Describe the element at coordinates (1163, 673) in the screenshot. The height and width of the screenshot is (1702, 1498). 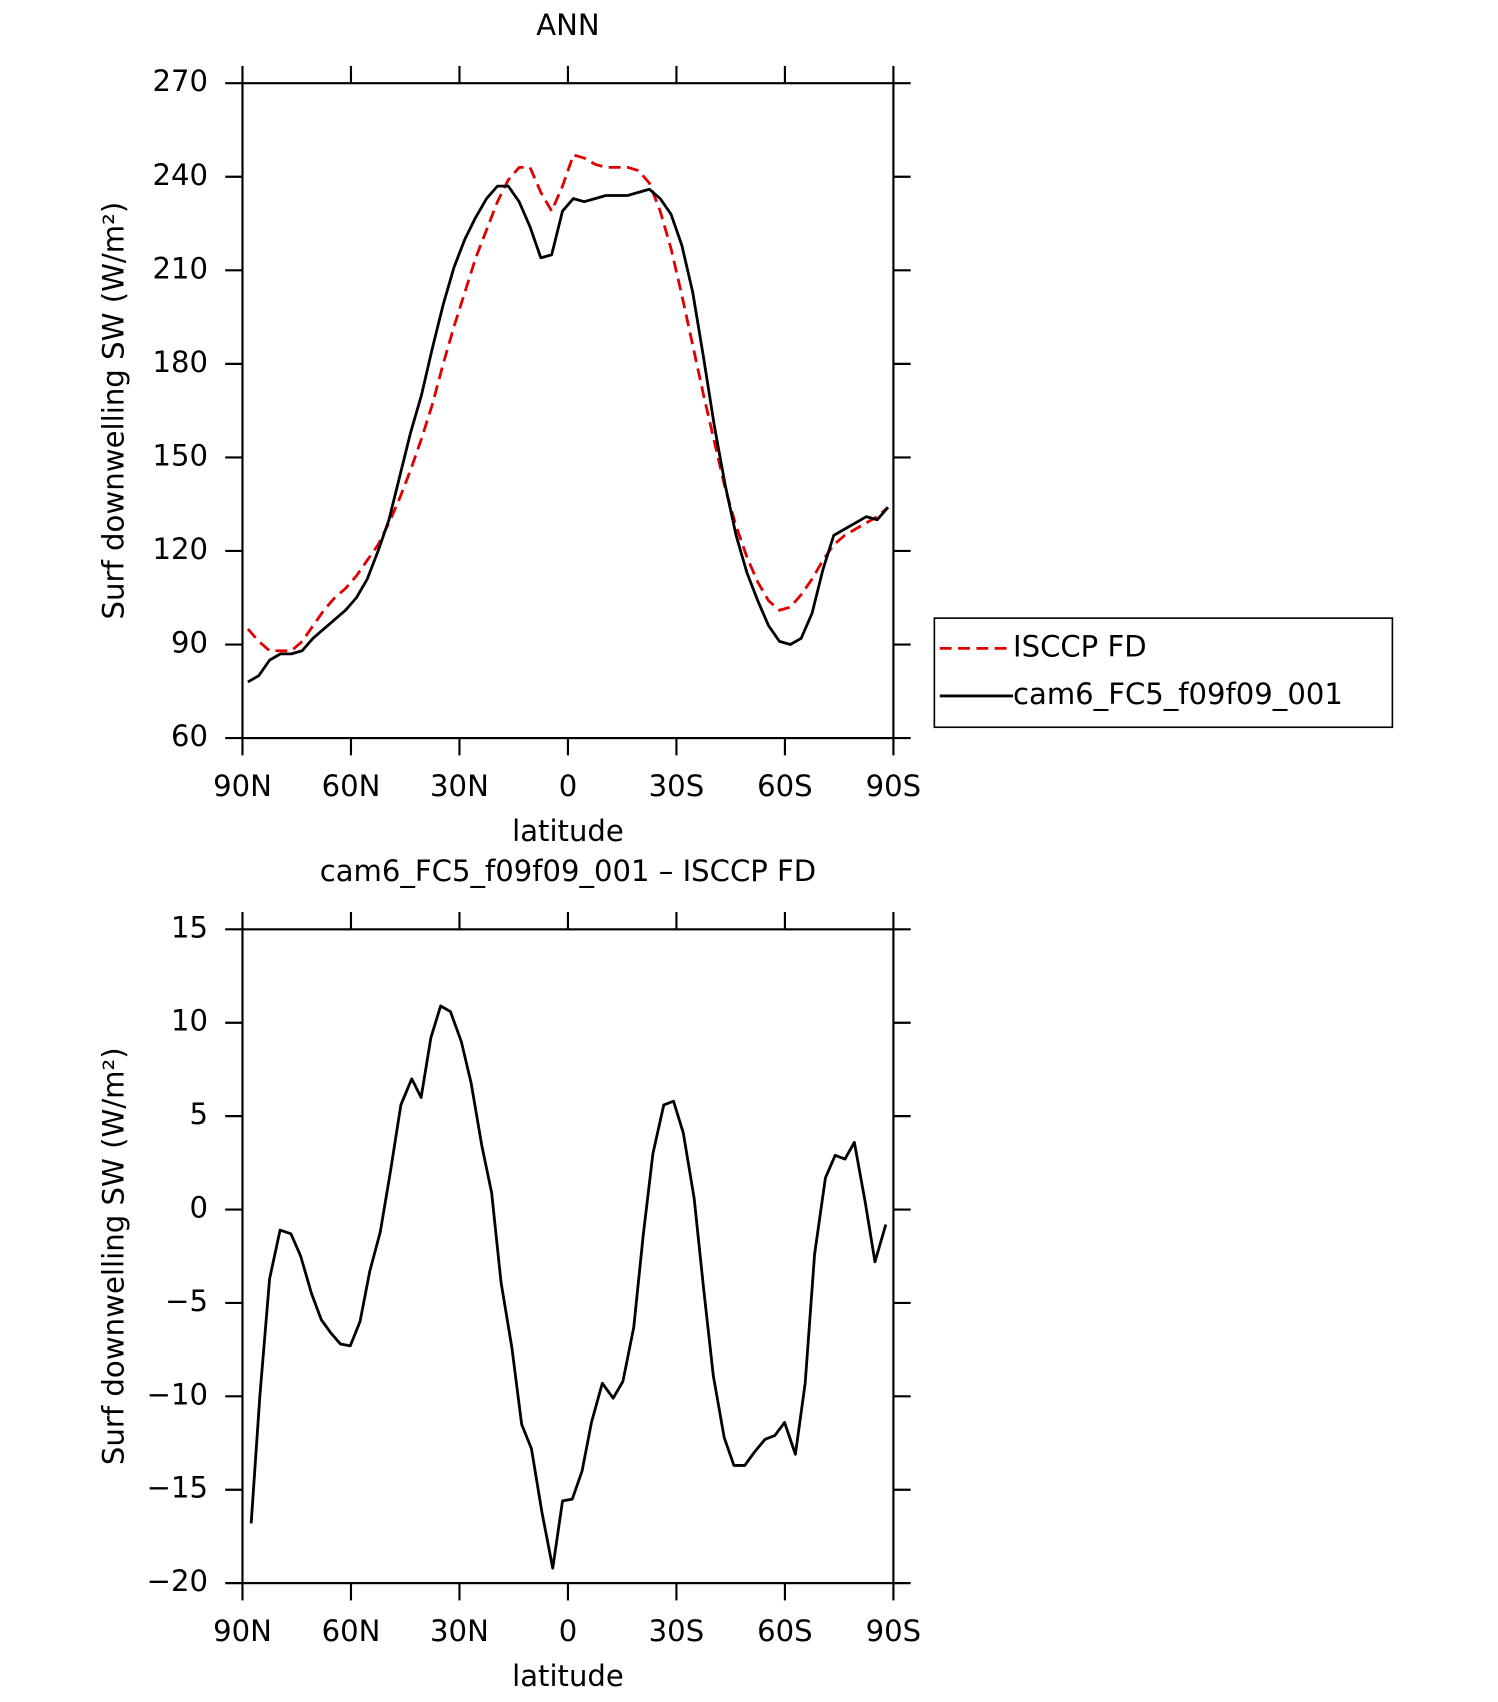
I see `legend-box` at that location.